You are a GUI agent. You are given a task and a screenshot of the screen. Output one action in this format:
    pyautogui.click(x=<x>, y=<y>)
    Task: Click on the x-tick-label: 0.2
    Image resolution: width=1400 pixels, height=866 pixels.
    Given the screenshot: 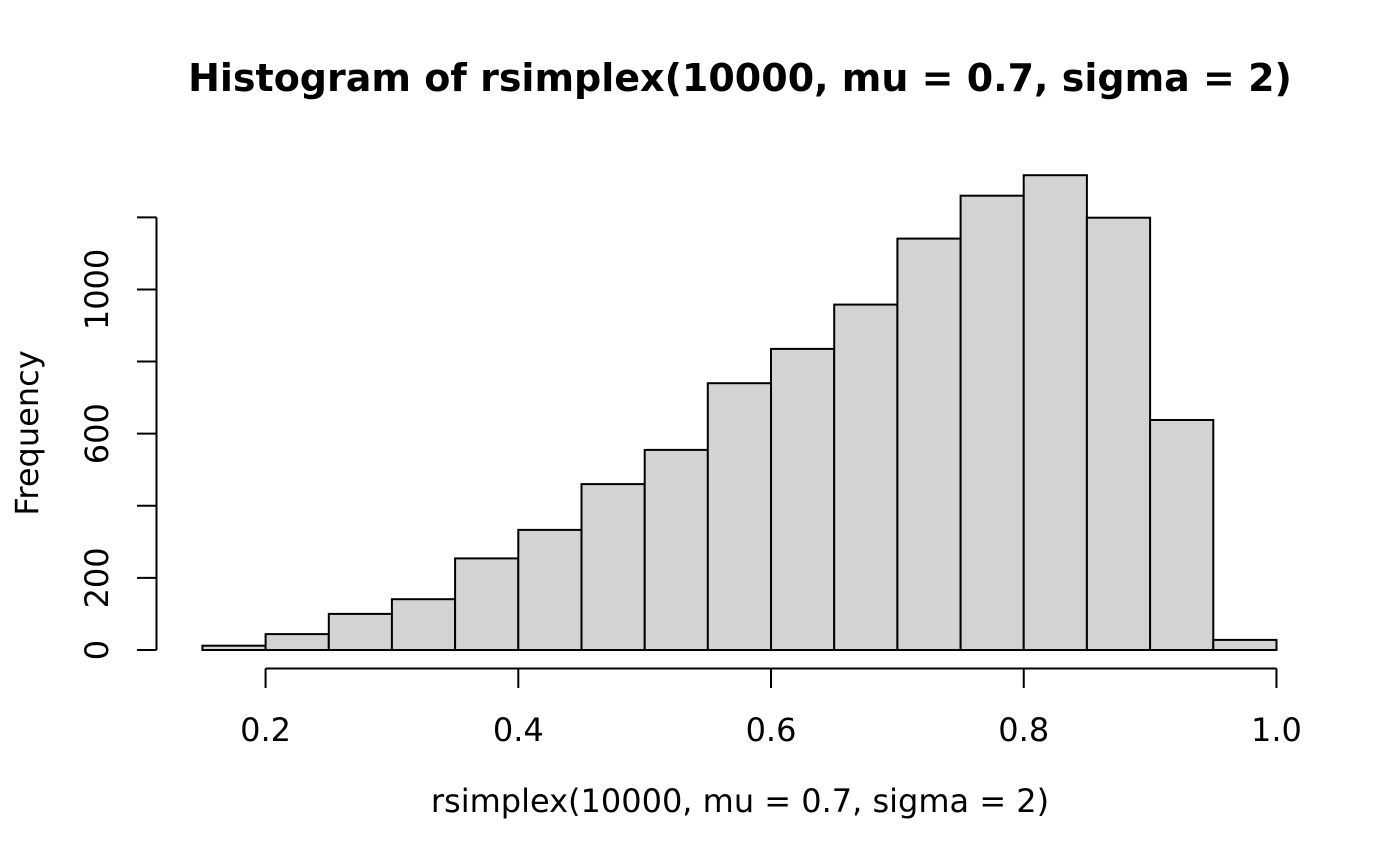 What is the action you would take?
    pyautogui.click(x=265, y=730)
    